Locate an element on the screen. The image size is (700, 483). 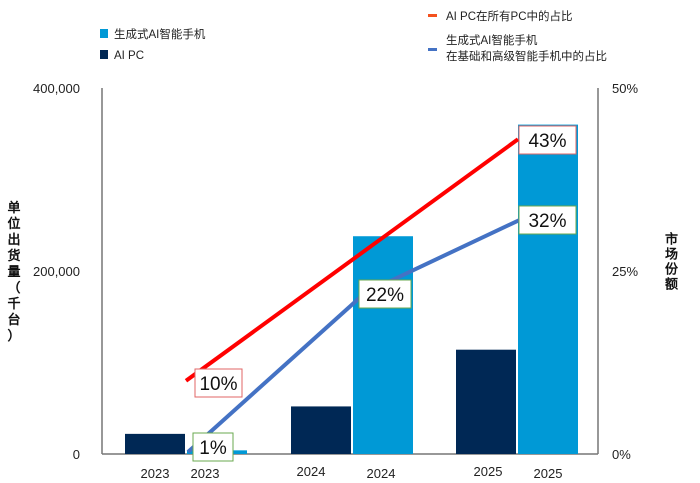
y-axis-title-char: 千 is located at coordinates (13, 303).